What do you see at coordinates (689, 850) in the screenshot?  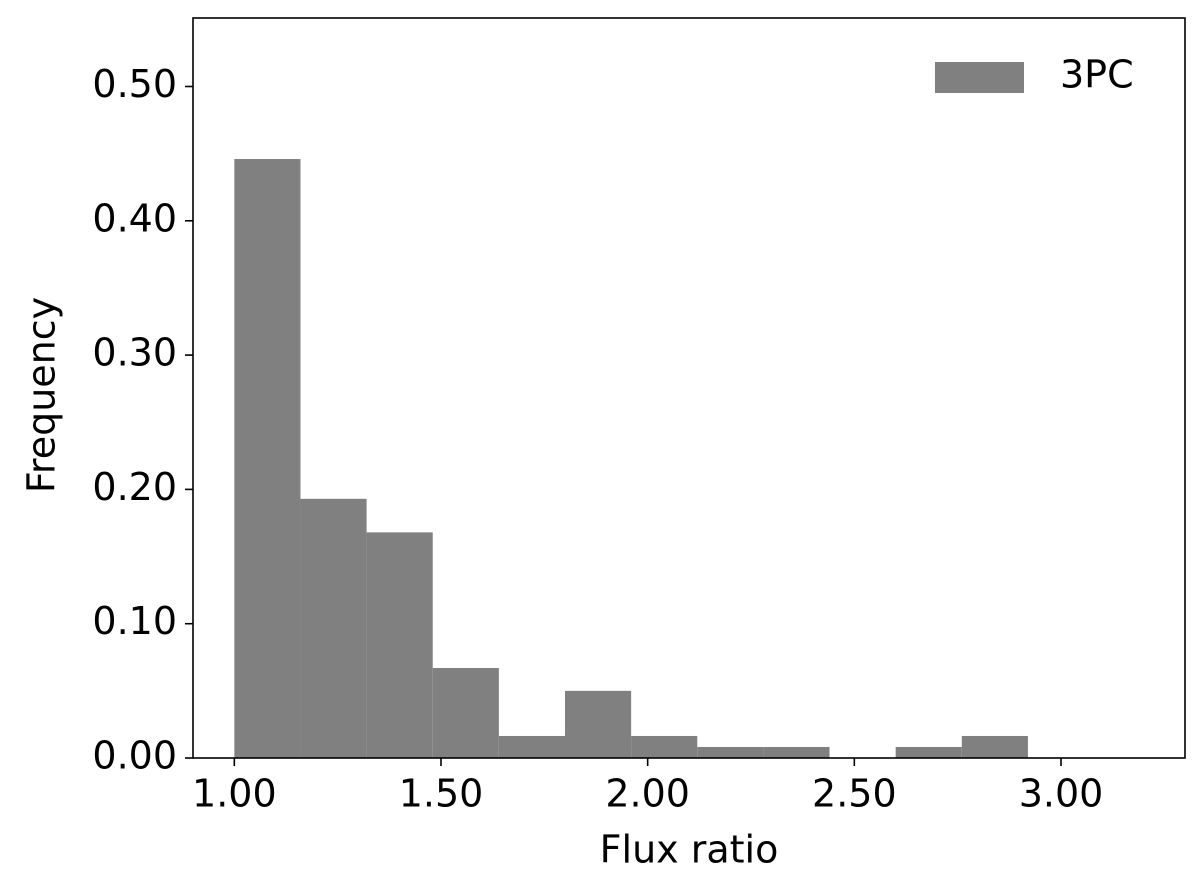 I see `x-axis-label: Flux ratio` at bounding box center [689, 850].